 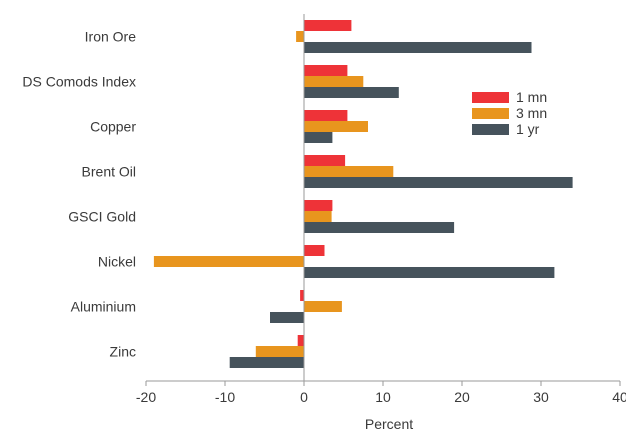 What do you see at coordinates (325, 160) in the screenshot?
I see `bar-brent-oil-1-mn` at bounding box center [325, 160].